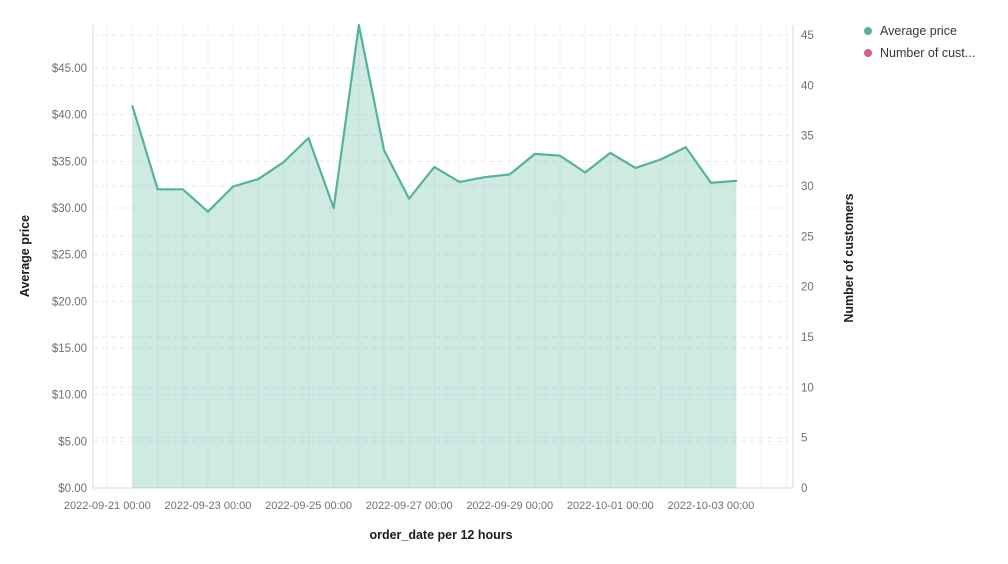  Describe the element at coordinates (72, 442) in the screenshot. I see `svg-text: $5.00` at that location.